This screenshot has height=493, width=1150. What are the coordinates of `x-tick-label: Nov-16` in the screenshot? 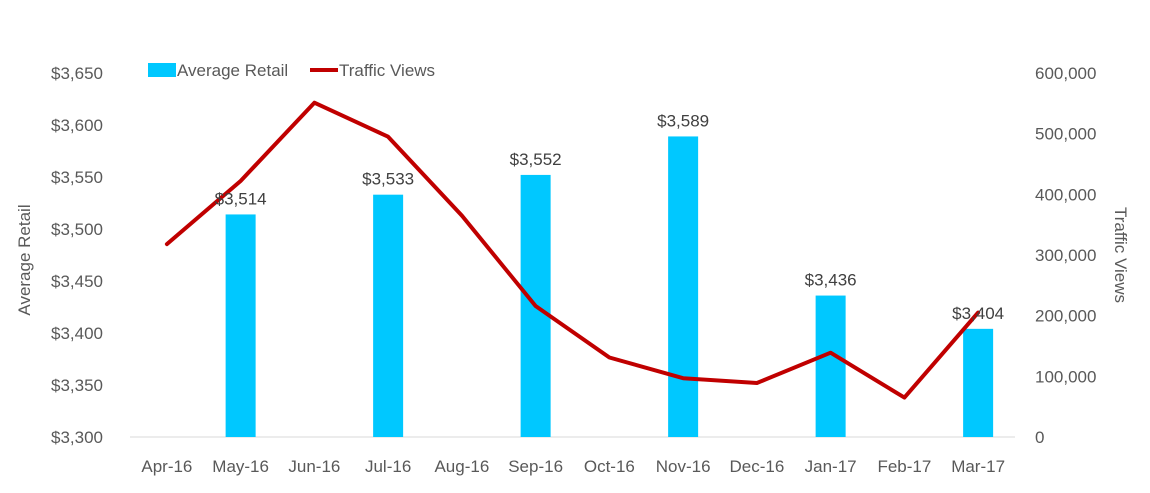 It's located at (683, 466).